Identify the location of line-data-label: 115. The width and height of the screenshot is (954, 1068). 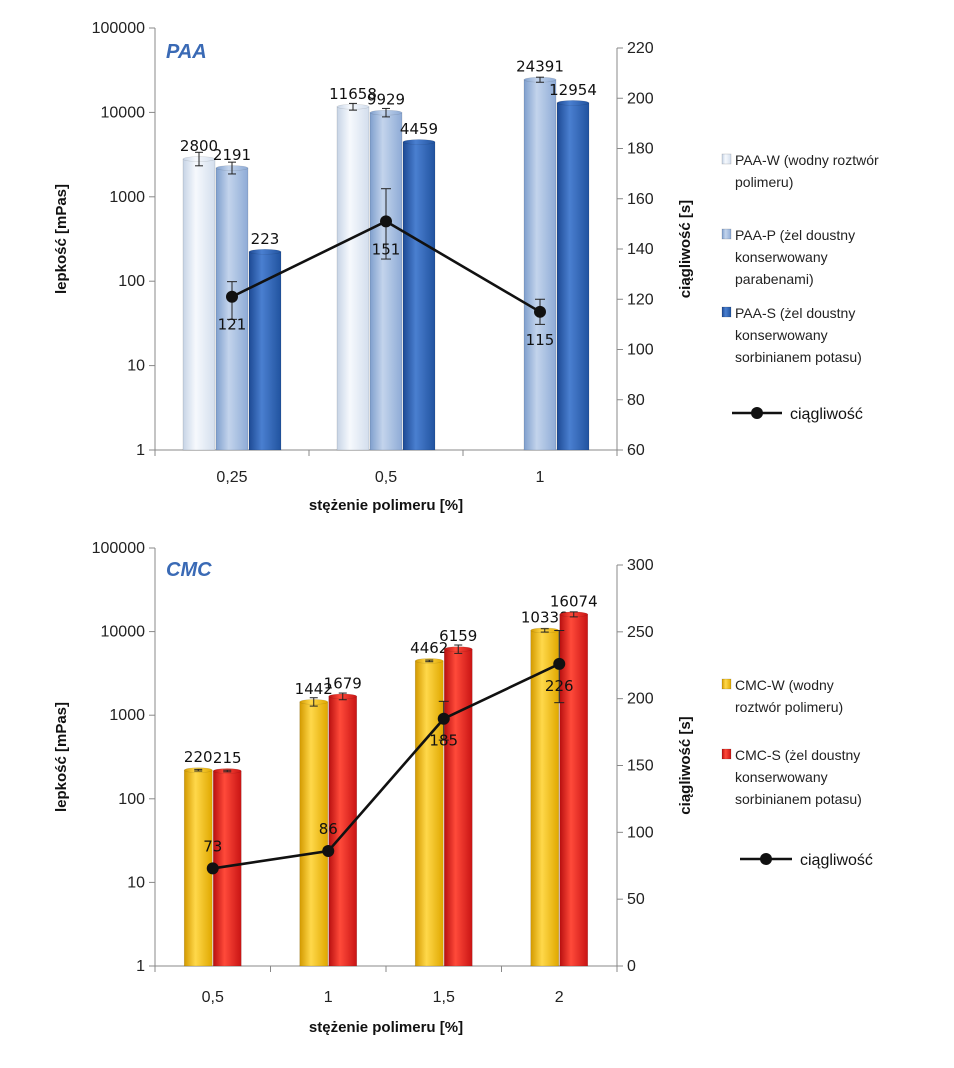
(540, 340).